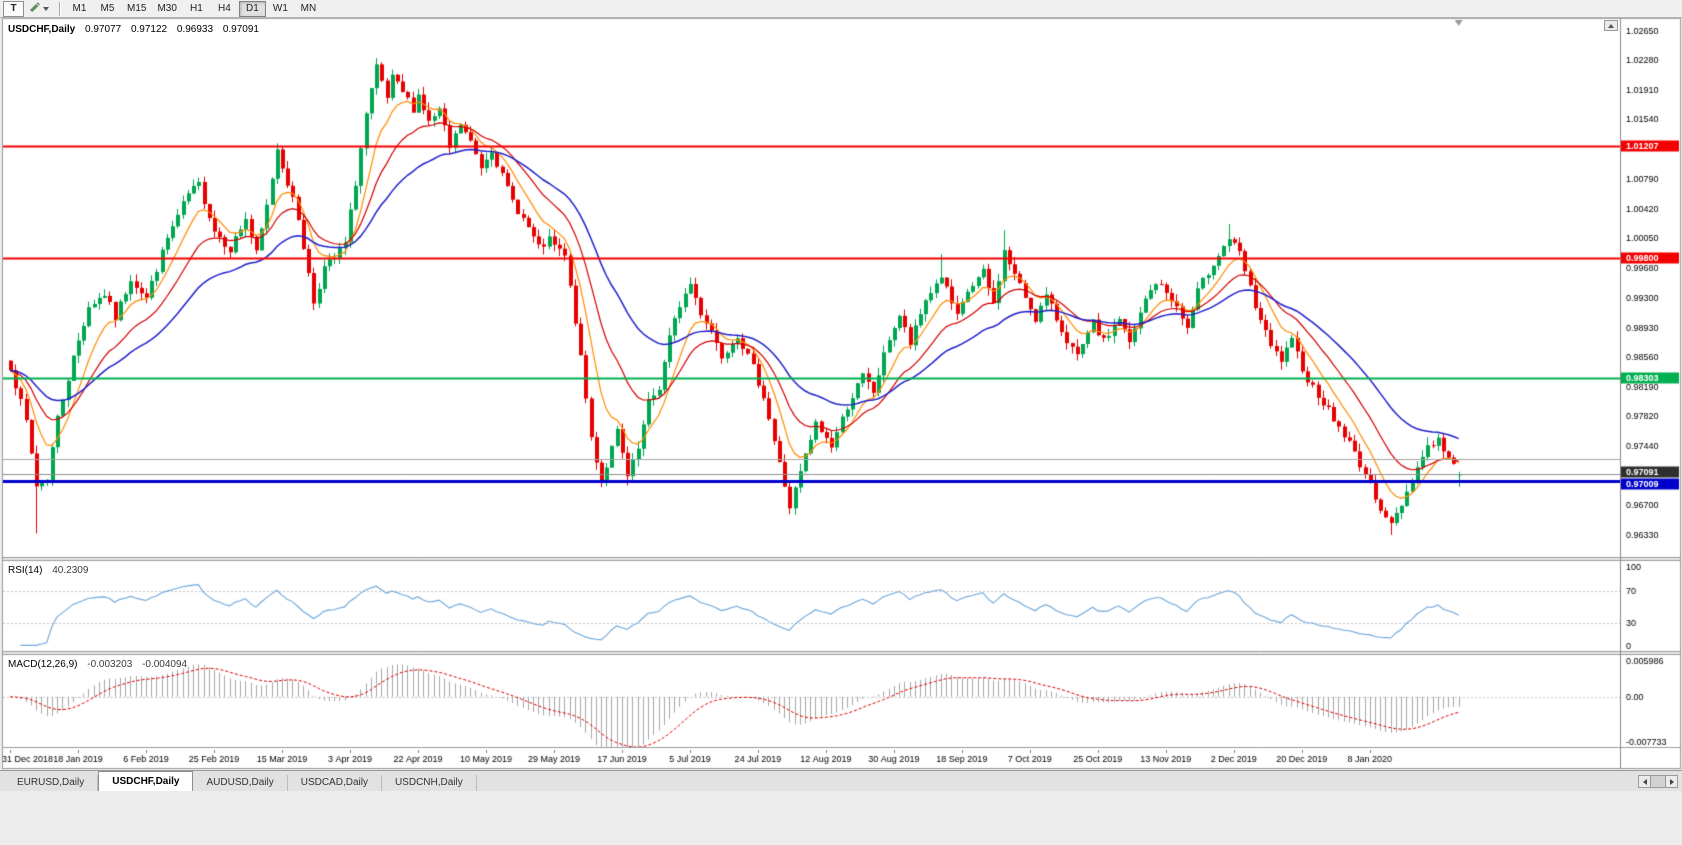  Describe the element at coordinates (79, 8) in the screenshot. I see `timeframe-m1-button: M1` at that location.